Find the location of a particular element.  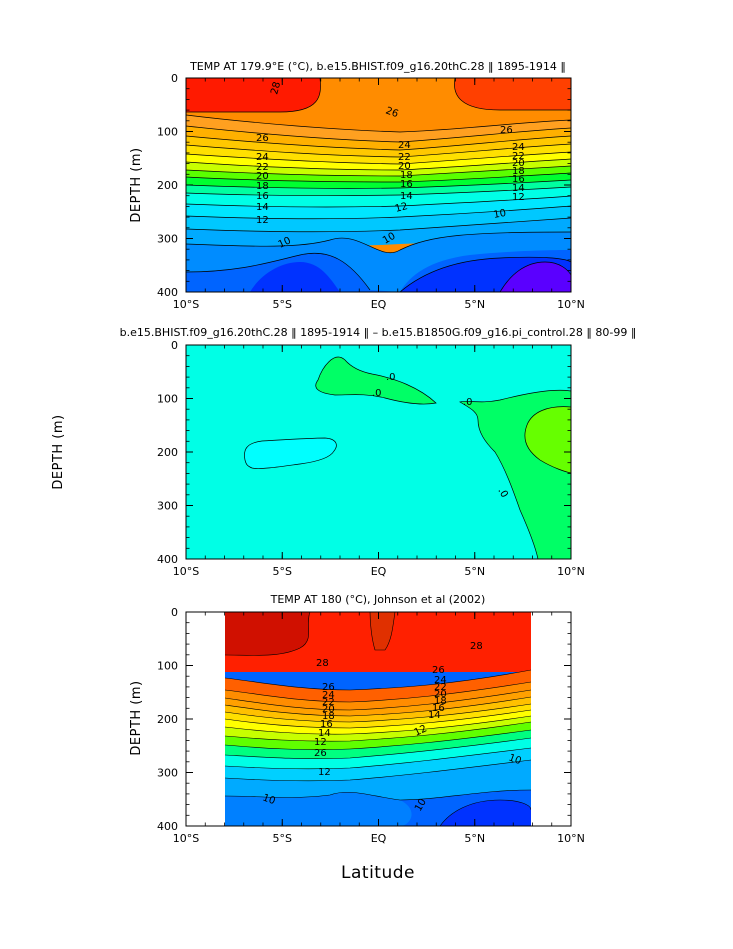

warm-pool-west is located at coordinates (253, 95).